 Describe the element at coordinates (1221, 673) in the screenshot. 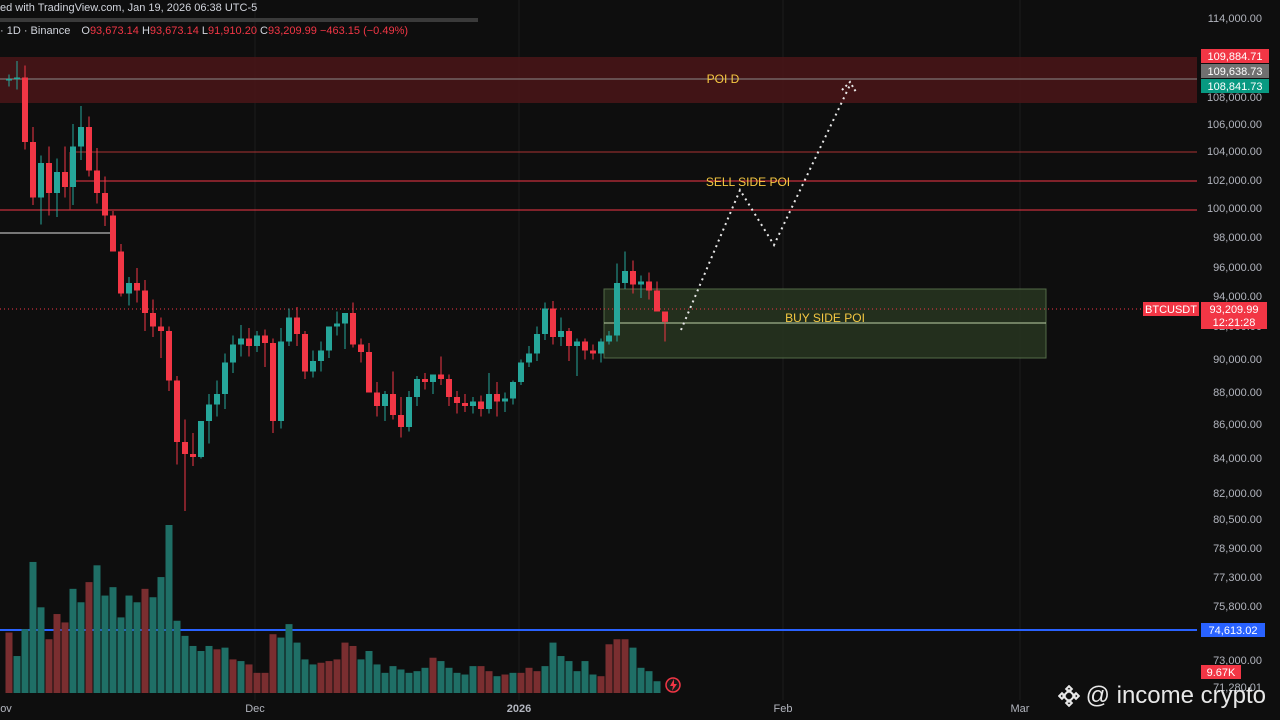

I see `volume-value-tag: 9.67K` at that location.